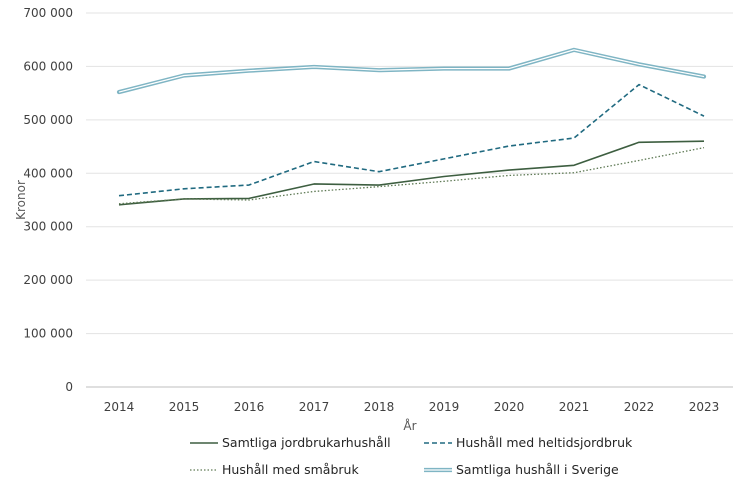 The width and height of the screenshot is (740, 497). I want to click on y-tick-label: 0, so click(69, 387).